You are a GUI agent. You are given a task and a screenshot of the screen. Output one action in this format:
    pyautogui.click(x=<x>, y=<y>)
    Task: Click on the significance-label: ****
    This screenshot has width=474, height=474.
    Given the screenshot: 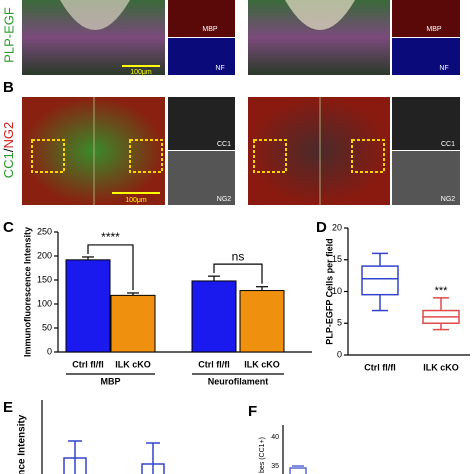 What is the action you would take?
    pyautogui.click(x=110, y=237)
    